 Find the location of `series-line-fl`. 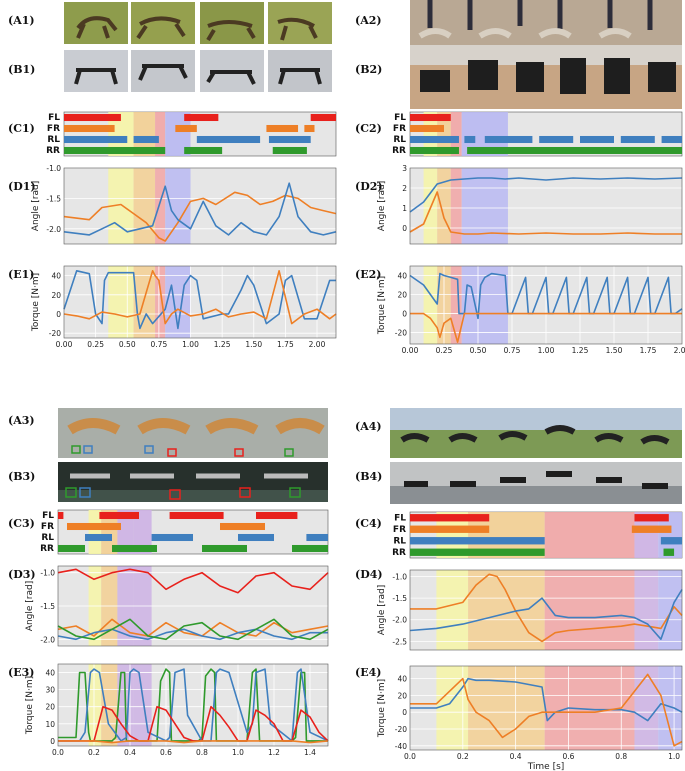

series-line-fl is located at coordinates (193, 581).